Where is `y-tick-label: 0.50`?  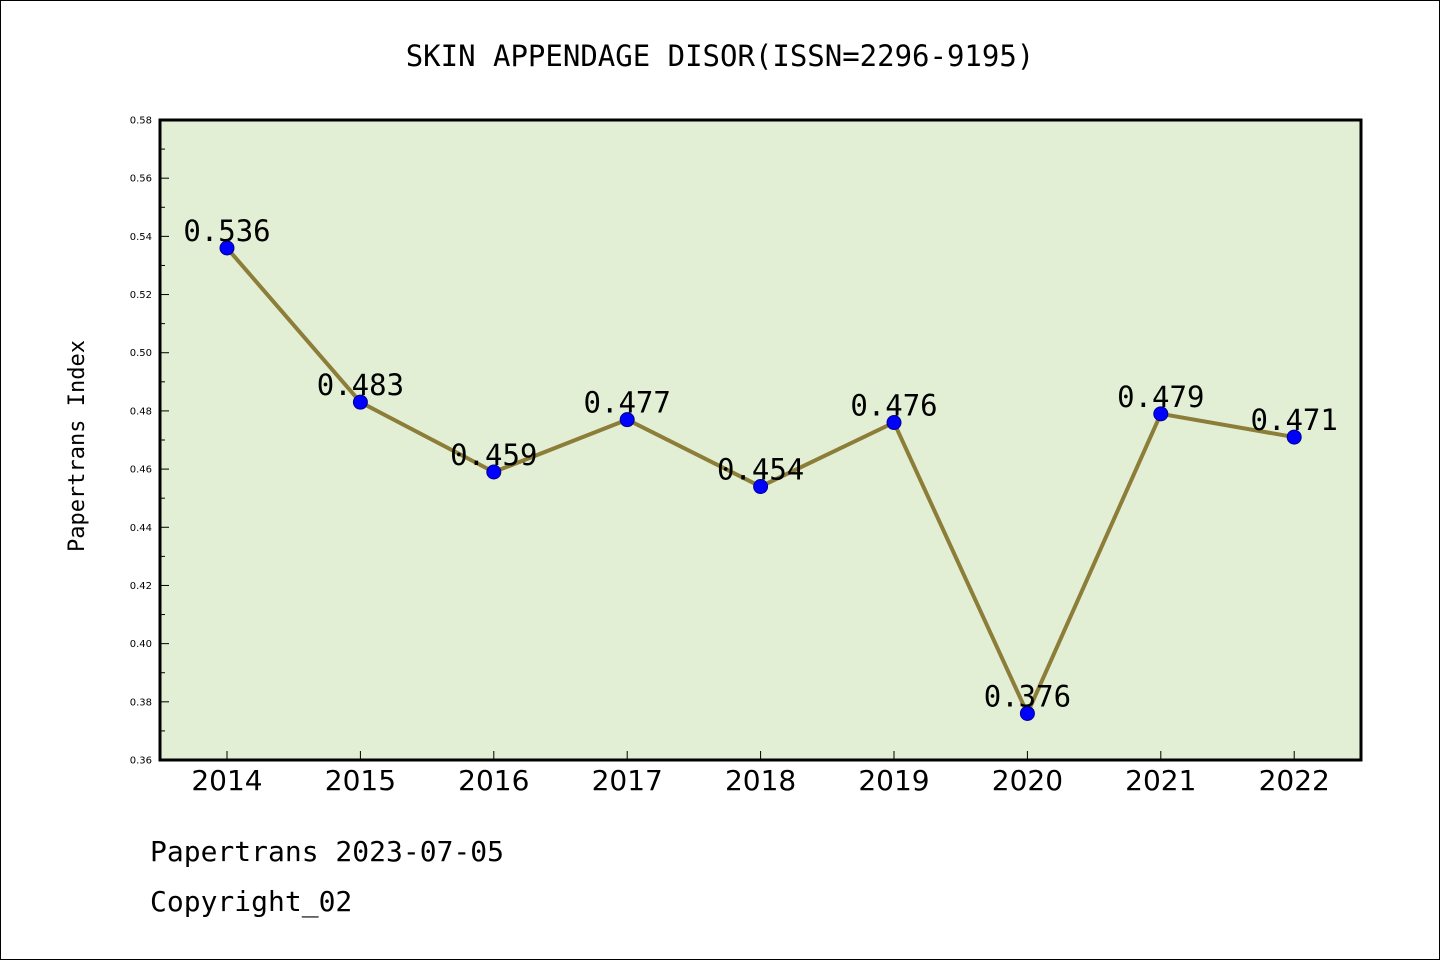
y-tick-label: 0.50 is located at coordinates (141, 353).